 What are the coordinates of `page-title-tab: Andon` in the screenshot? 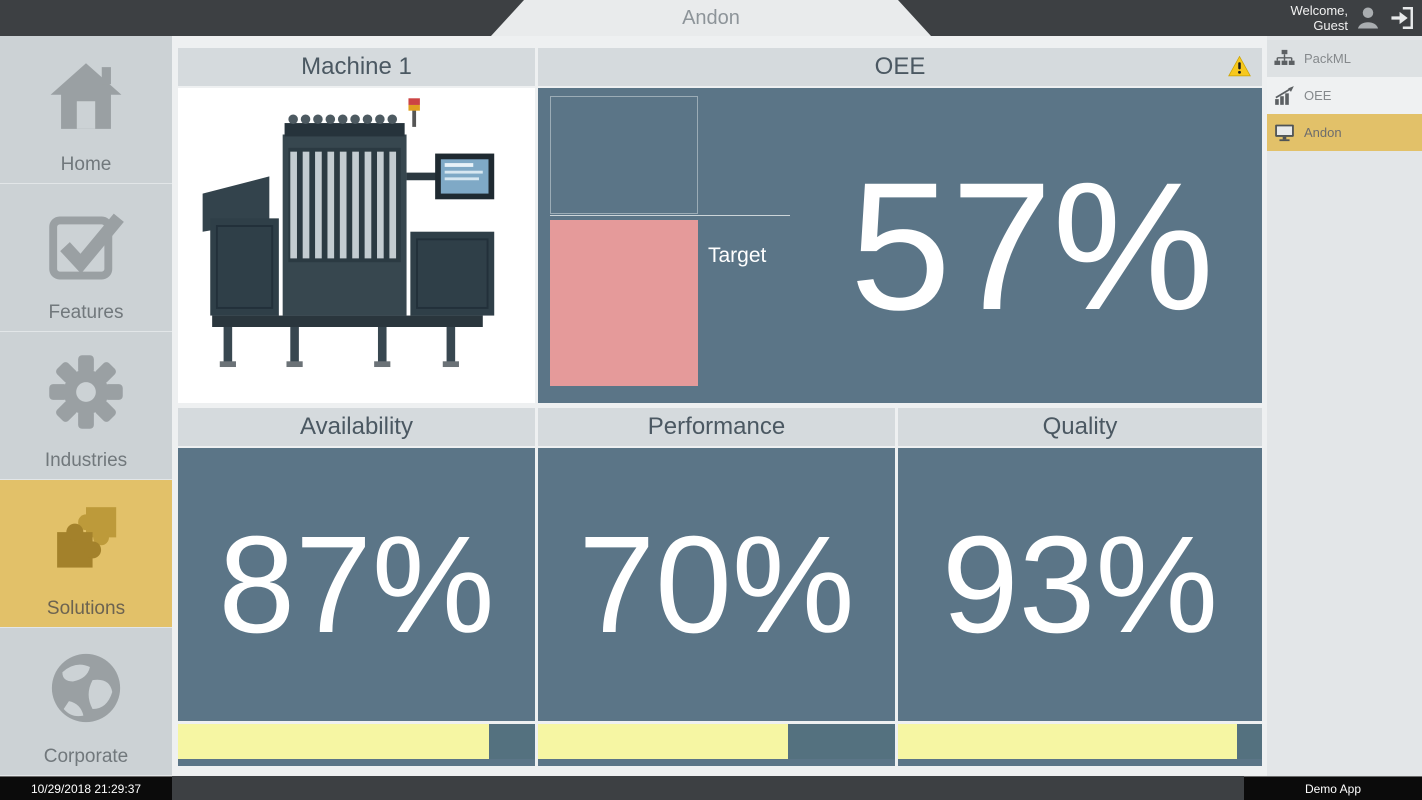 It's located at (711, 18).